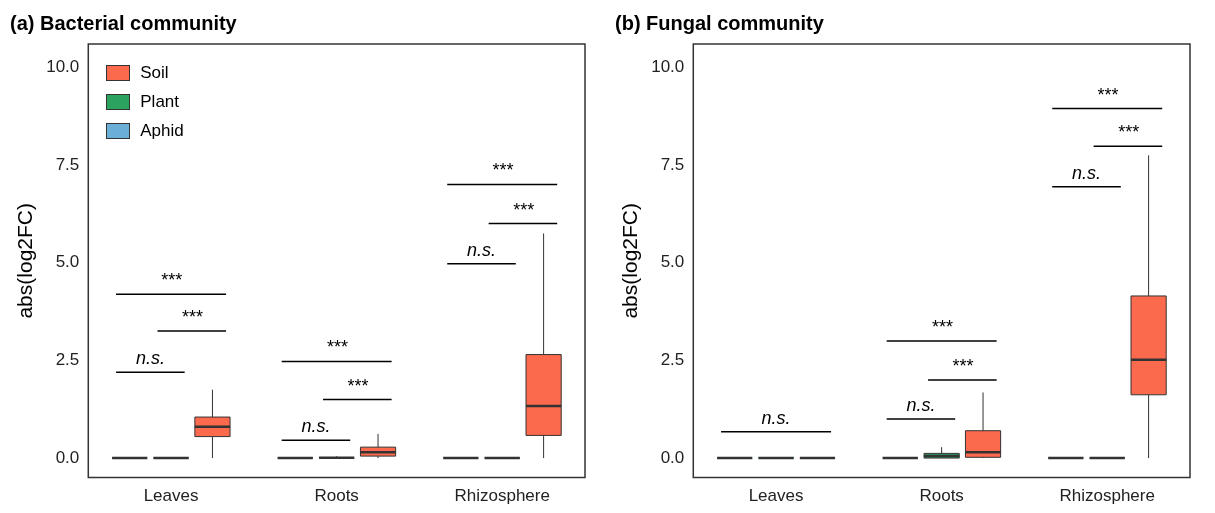 This screenshot has height=513, width=1215. Describe the element at coordinates (720, 22) in the screenshot. I see `chart-title: (b) Fungal community` at that location.